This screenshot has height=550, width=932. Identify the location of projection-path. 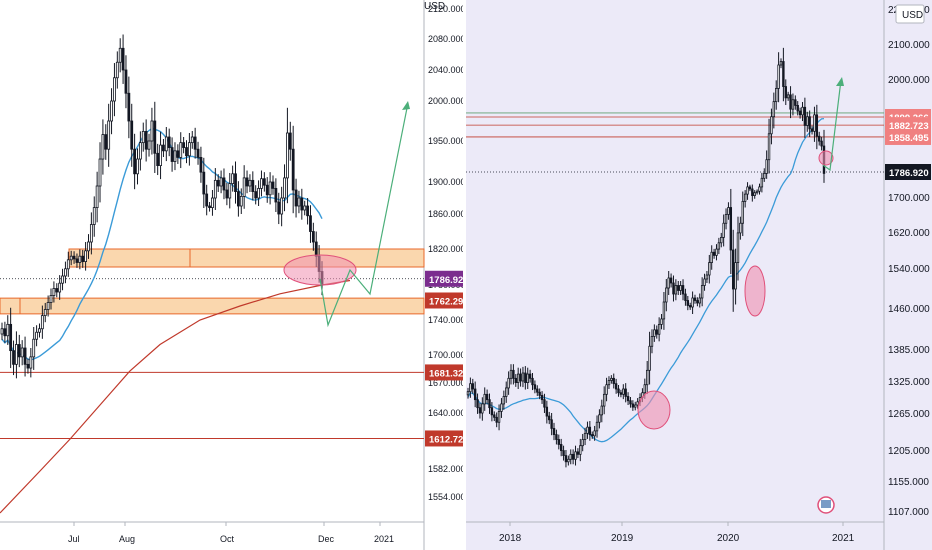
(364, 215).